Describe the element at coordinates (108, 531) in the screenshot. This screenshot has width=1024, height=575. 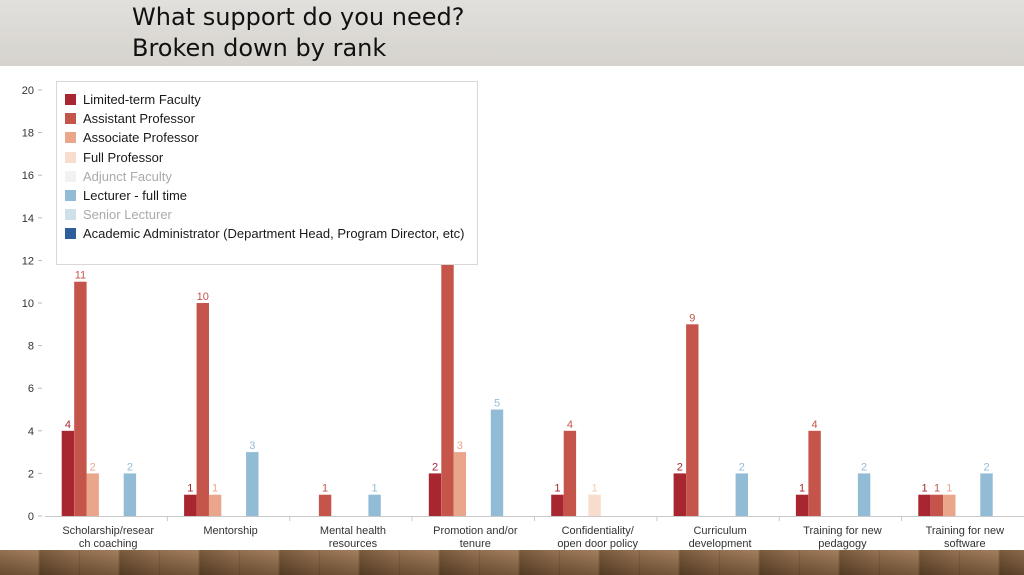
I see `x-category-label: Scholarship/resear` at that location.